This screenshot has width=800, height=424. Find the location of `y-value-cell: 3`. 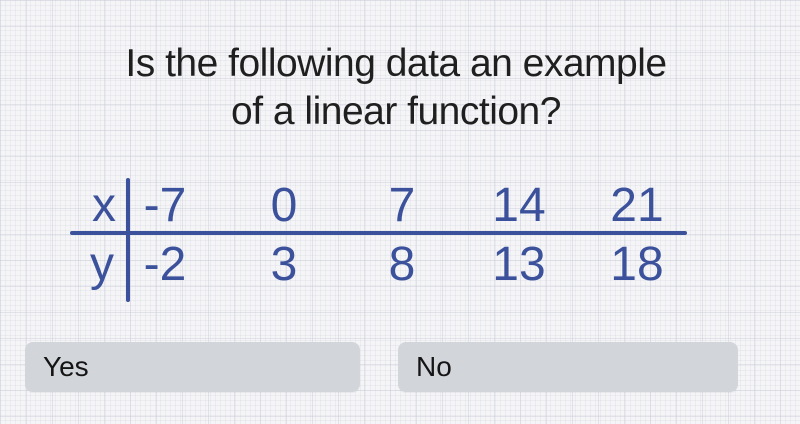

y-value-cell: 3 is located at coordinates (284, 264).